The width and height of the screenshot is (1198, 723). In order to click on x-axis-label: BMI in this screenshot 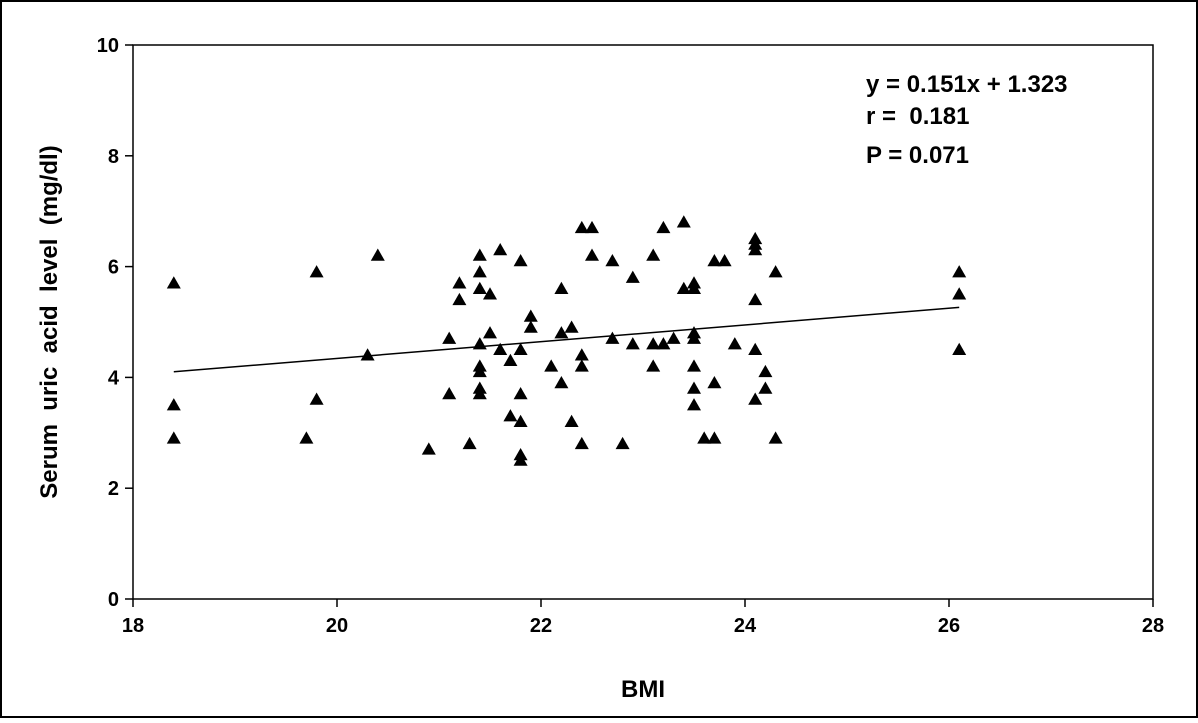, I will do `click(643, 689)`.